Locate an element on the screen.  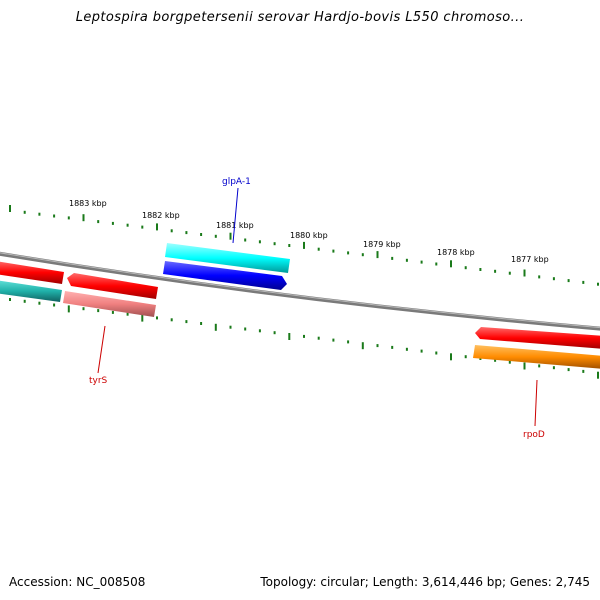
tick-label-1880: 1880 kbp is located at coordinates (309, 235).